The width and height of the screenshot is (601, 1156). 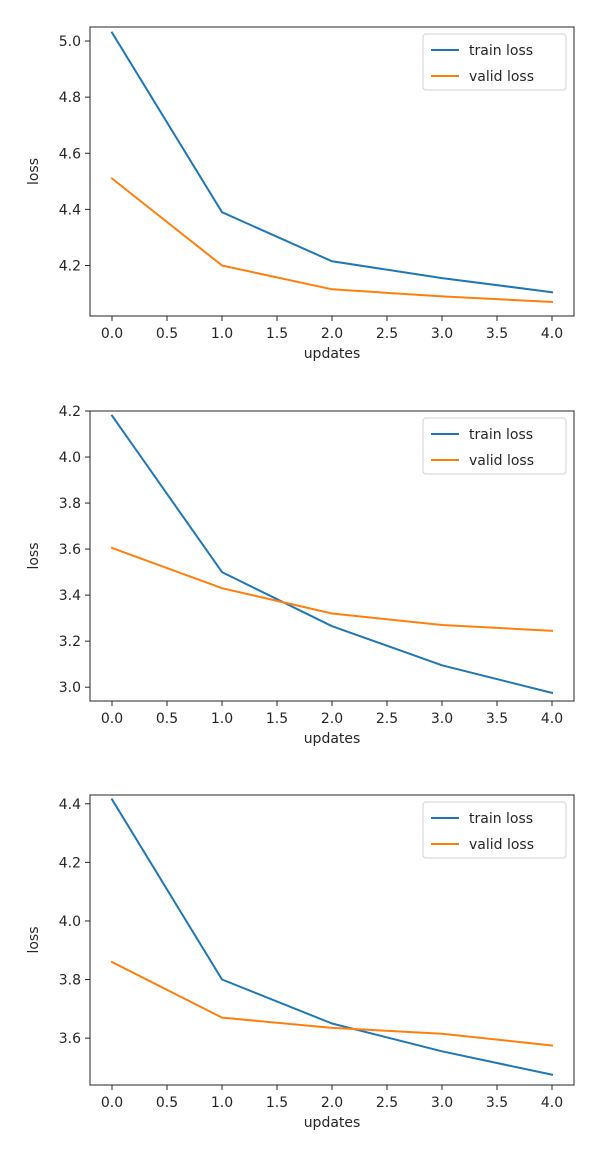 What do you see at coordinates (70, 98) in the screenshot?
I see `y-tick-label: 4.8` at bounding box center [70, 98].